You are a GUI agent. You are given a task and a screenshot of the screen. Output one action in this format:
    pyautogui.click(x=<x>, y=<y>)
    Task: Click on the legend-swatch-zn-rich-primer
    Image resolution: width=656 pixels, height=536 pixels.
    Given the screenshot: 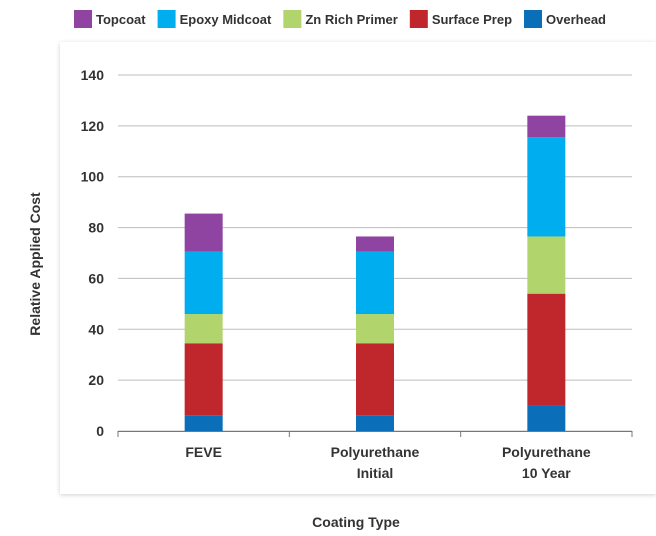 What is the action you would take?
    pyautogui.click(x=292, y=19)
    